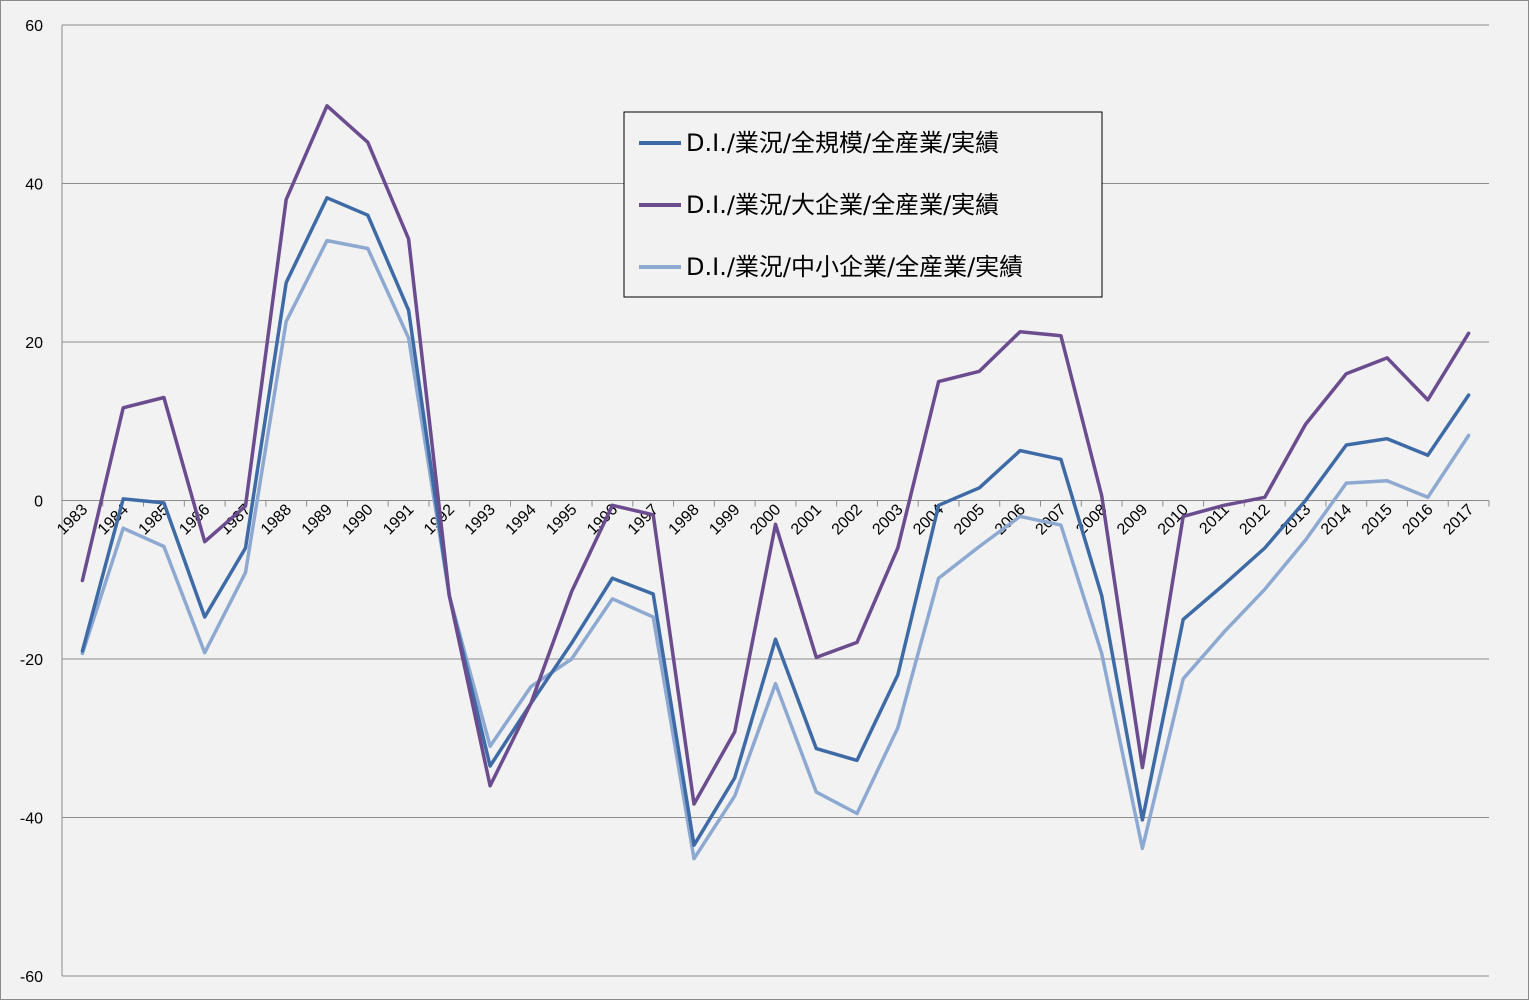  Describe the element at coordinates (34, 185) in the screenshot. I see `y-tick-label: 40` at that location.